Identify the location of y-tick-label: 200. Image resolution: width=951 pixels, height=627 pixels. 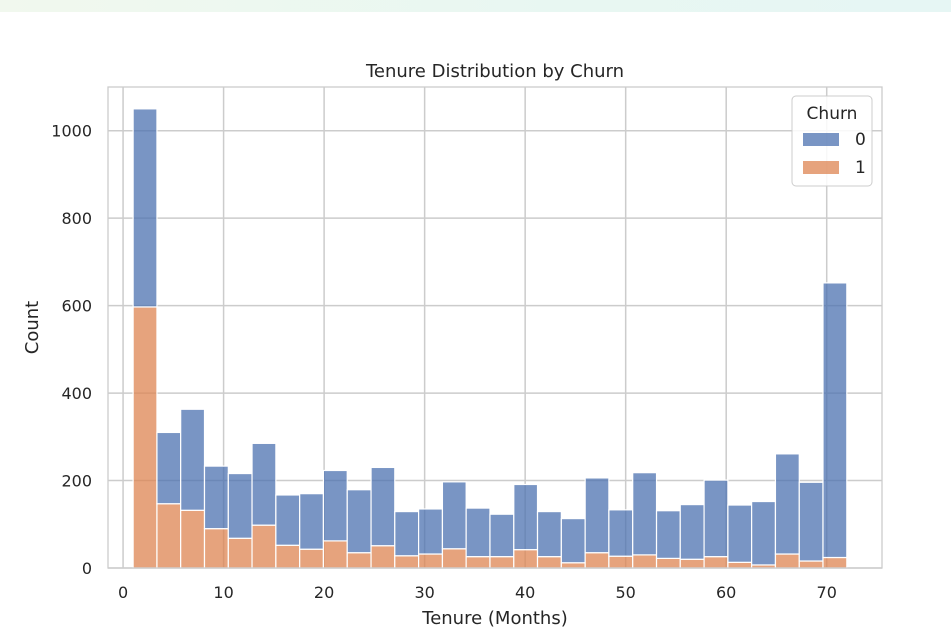
(76, 481).